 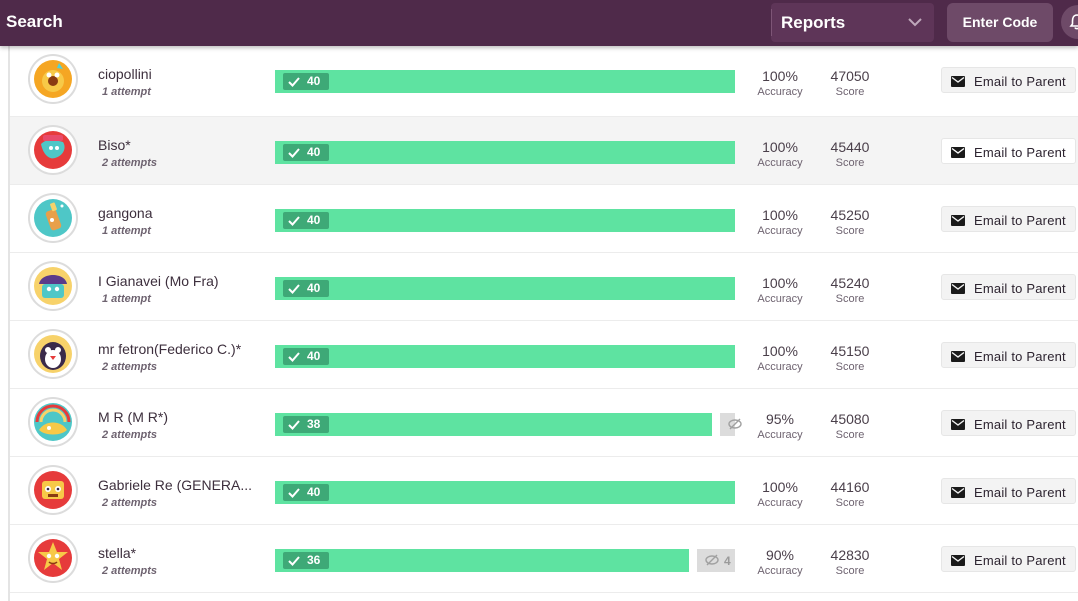 What do you see at coordinates (170, 349) in the screenshot?
I see `player-name: mr fetron(Federico C.)*` at bounding box center [170, 349].